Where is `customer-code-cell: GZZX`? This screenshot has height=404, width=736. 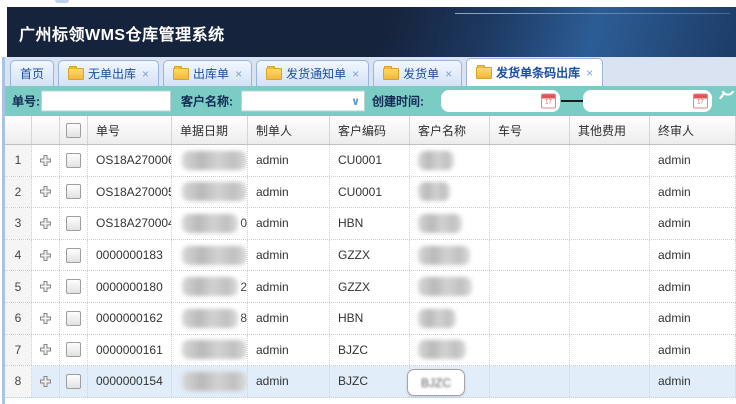
customer-code-cell: GZZX is located at coordinates (370, 286).